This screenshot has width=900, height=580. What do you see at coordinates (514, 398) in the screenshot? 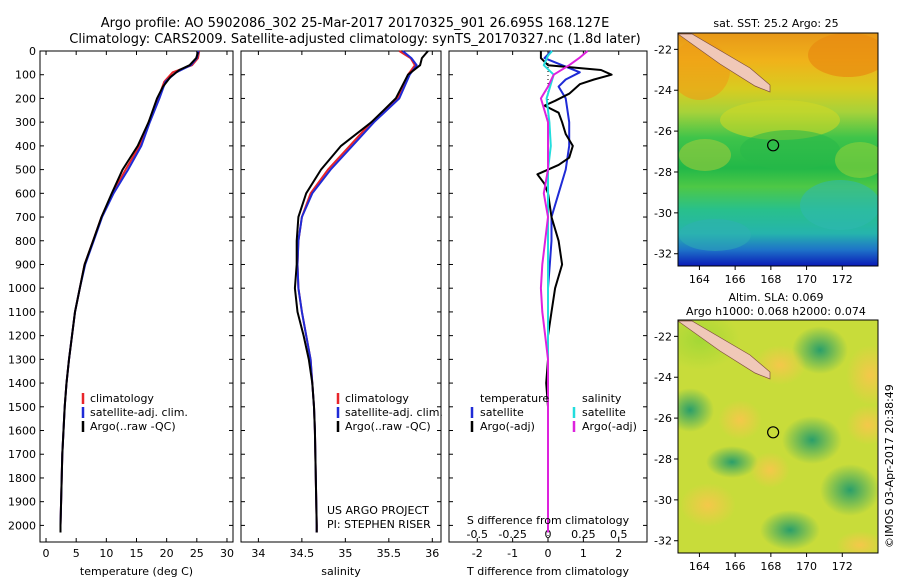
I see `legend-title-temperature: temperature` at bounding box center [514, 398].